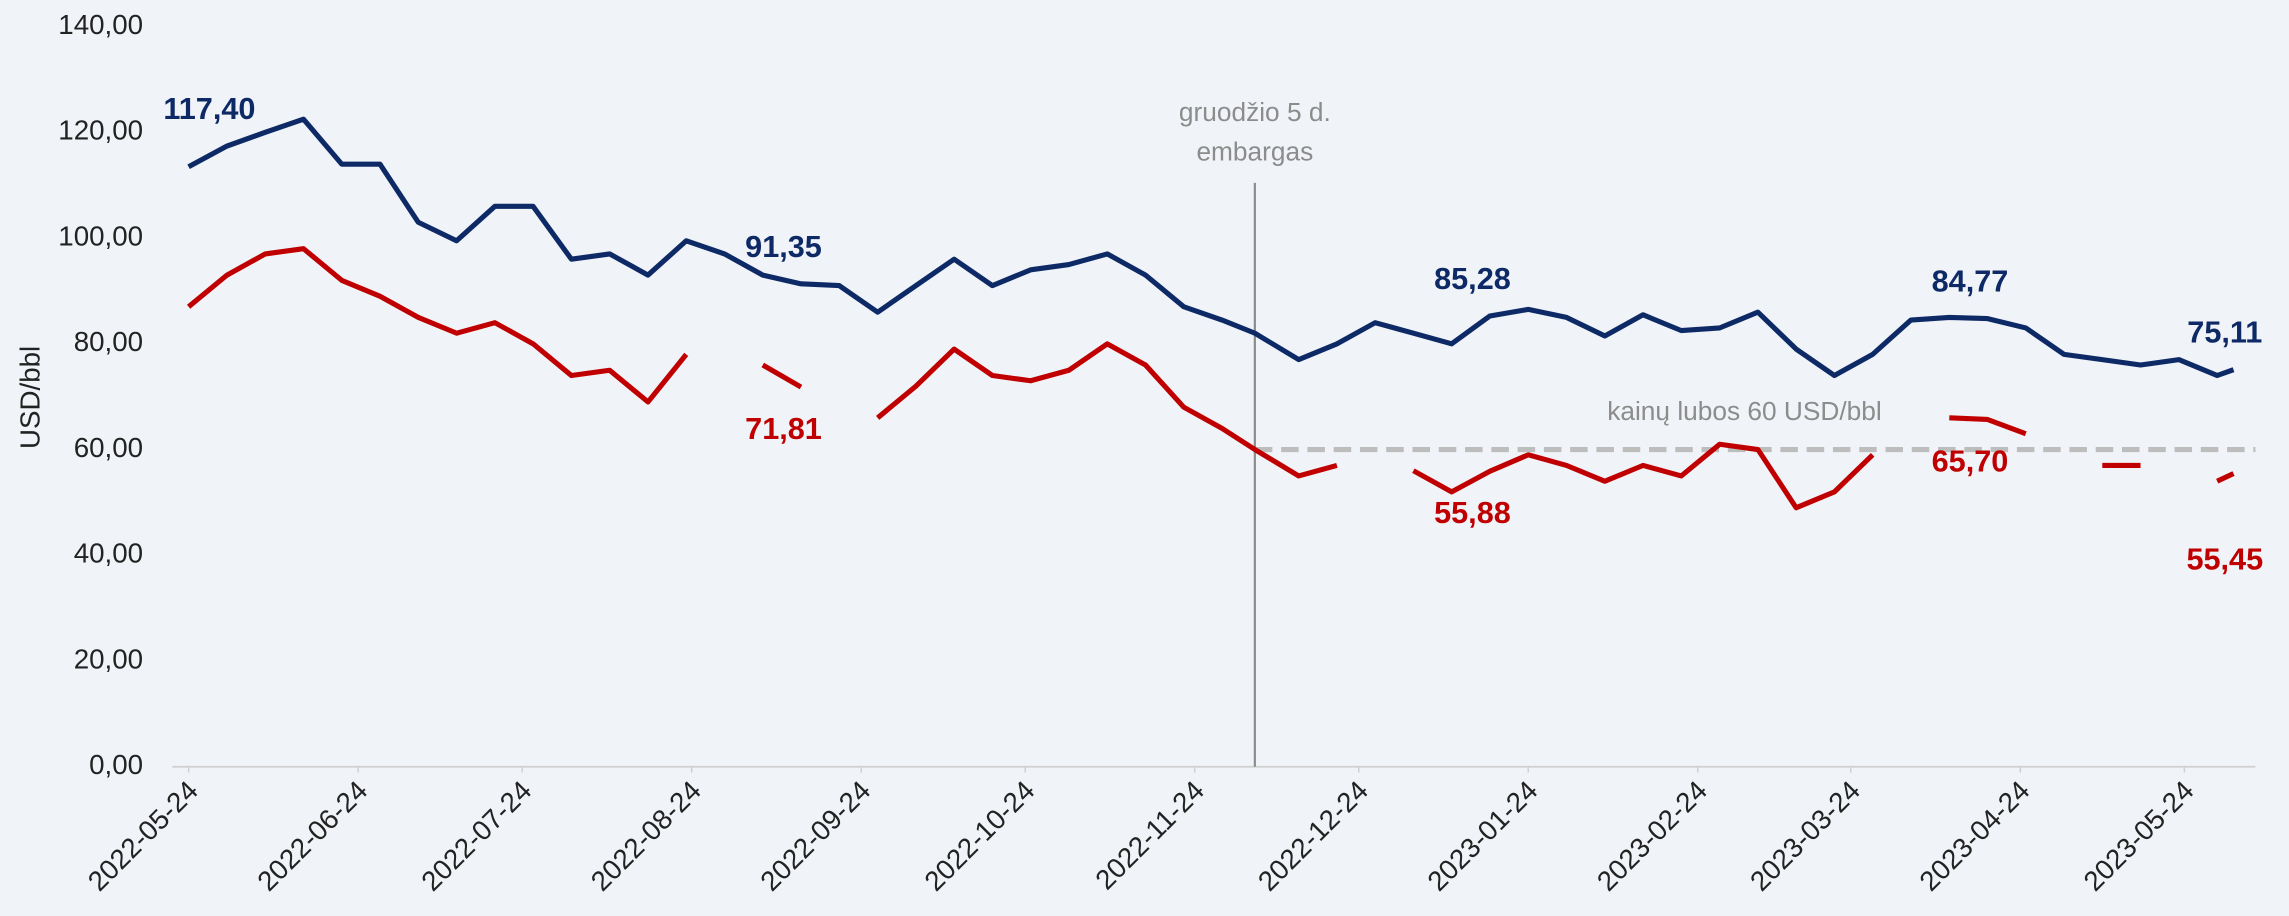  Describe the element at coordinates (100, 24) in the screenshot. I see `y-tick-label: 140,00` at that location.